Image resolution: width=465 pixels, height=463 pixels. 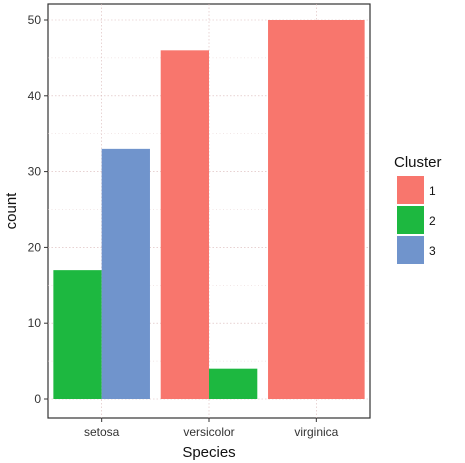 What do you see at coordinates (35, 96) in the screenshot?
I see `y-tick-label: 40` at bounding box center [35, 96].